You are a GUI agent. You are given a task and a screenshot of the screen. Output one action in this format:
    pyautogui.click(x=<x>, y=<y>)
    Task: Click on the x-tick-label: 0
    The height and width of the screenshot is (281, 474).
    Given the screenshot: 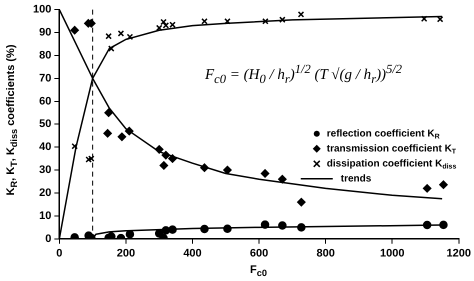 What is the action you would take?
    pyautogui.click(x=59, y=253)
    